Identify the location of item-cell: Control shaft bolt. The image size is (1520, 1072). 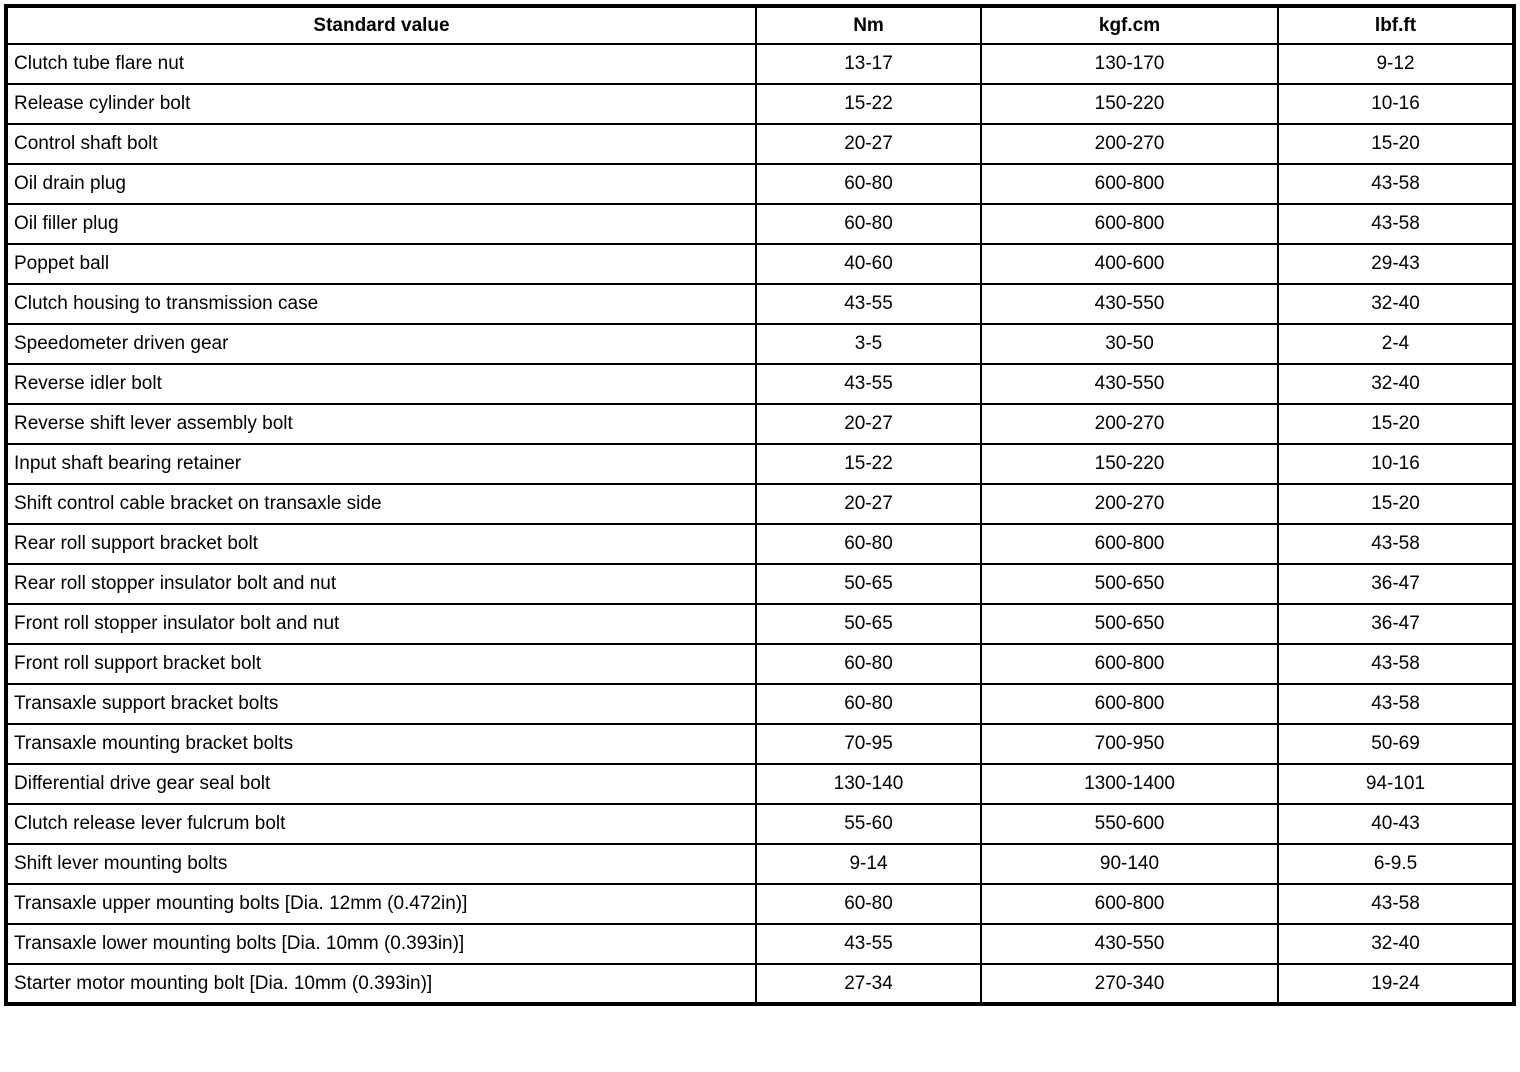
(381, 144).